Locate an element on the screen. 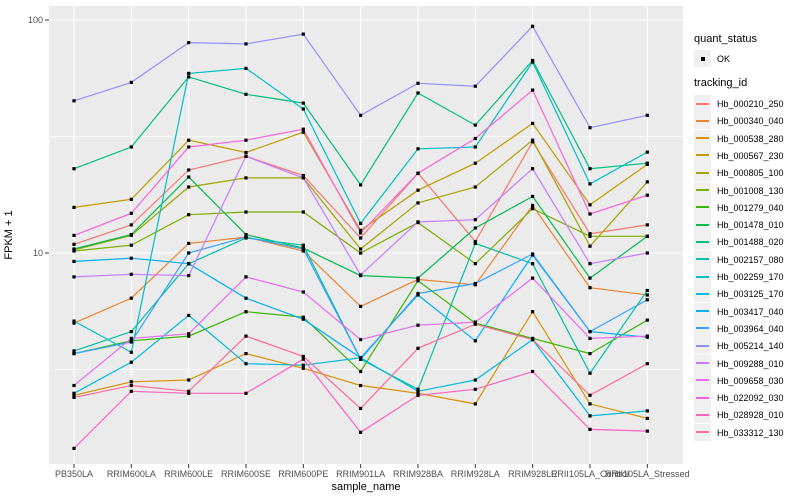 Image resolution: width=800 pixels, height=500 pixels. x-tick-label: RRIM600LE is located at coordinates (188, 474).